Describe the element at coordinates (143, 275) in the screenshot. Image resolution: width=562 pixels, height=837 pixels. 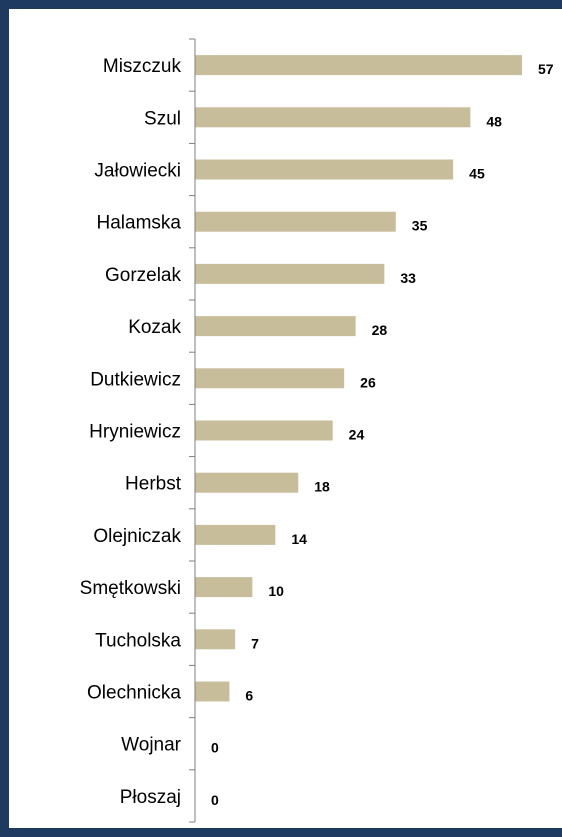
I see `category-label: Gorzelak` at that location.